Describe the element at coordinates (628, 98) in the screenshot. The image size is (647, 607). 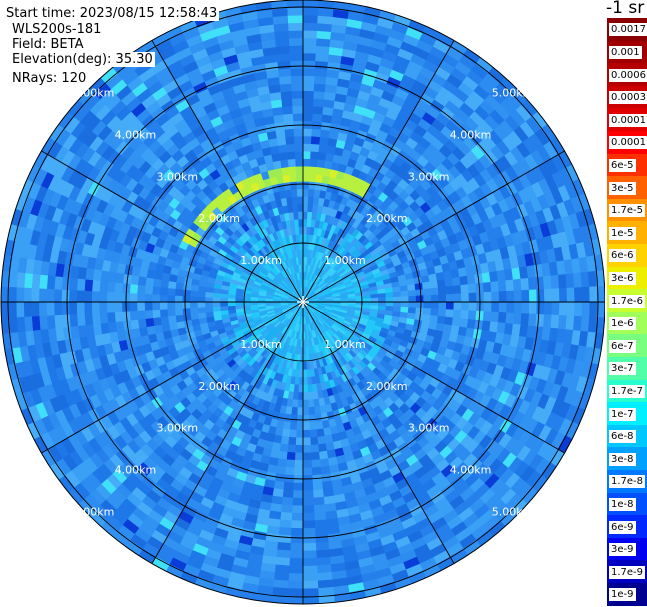
I see `colorbar-label: 0.0003` at that location.